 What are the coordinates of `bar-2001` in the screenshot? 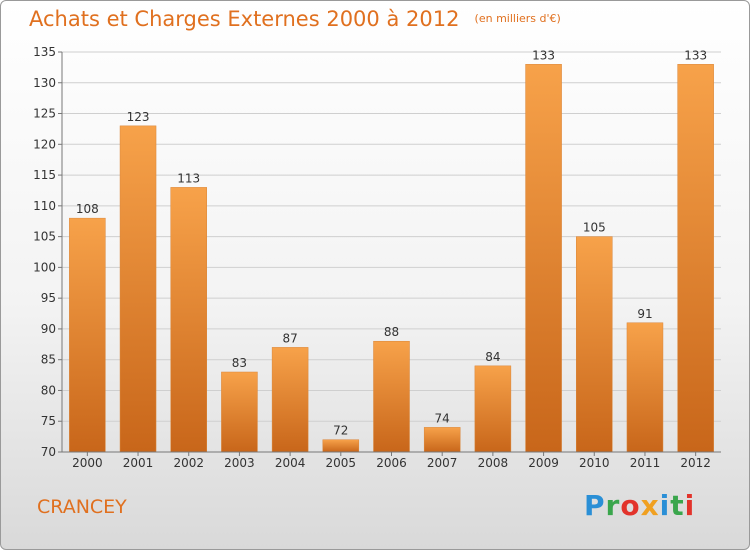 It's located at (138, 289).